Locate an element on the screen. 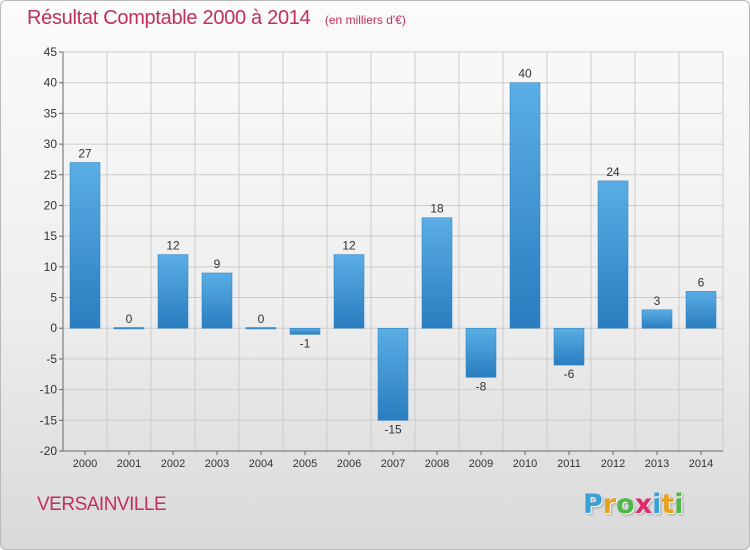 The image size is (750, 550). logo-letter: P is located at coordinates (593, 504).